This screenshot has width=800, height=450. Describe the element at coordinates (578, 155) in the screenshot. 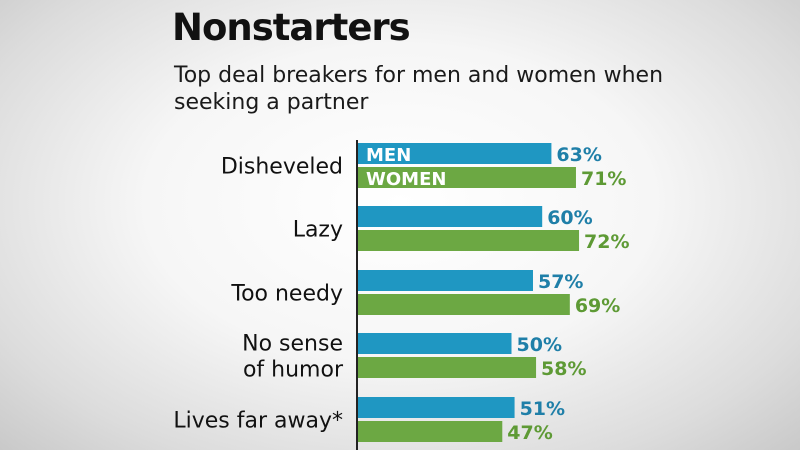

I see `data-label: 63%` at that location.